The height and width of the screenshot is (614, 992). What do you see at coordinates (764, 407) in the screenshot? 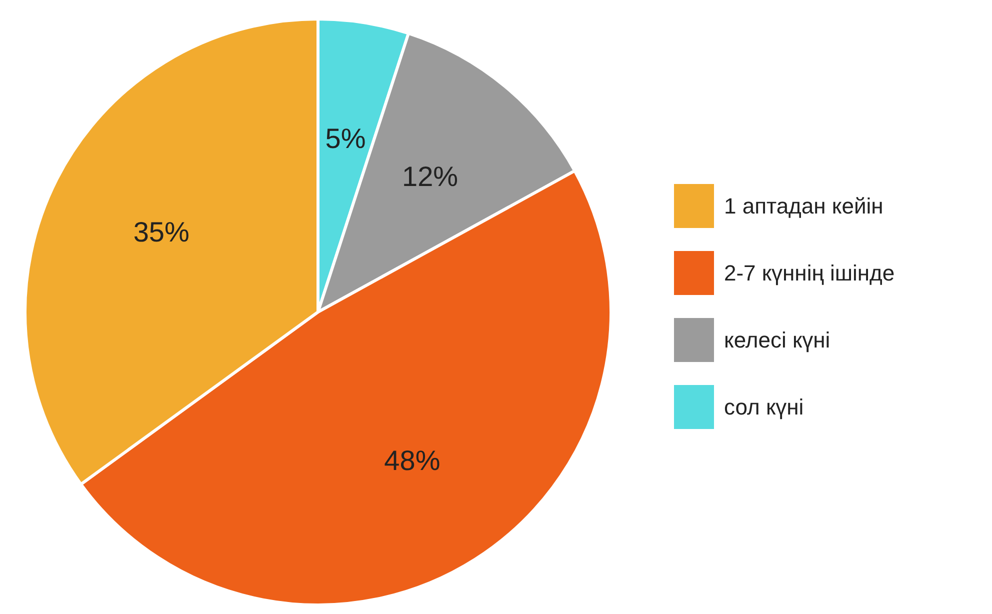
I see `legend-label: сол күні` at bounding box center [764, 407].